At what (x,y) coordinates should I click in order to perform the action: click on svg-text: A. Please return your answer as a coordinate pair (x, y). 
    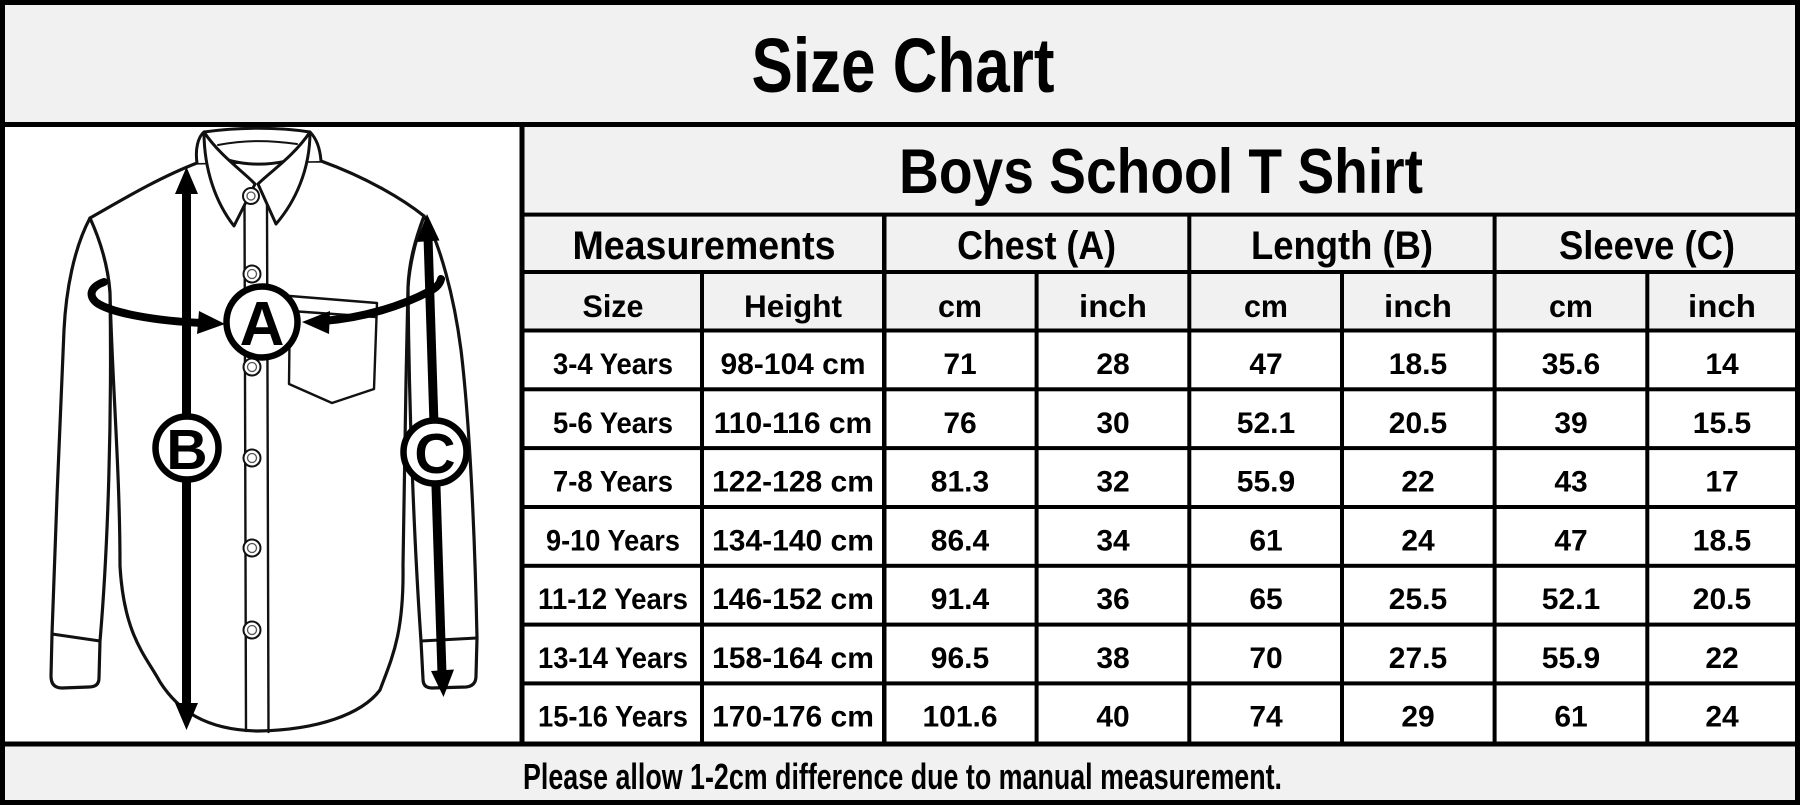
    Looking at the image, I should click on (262, 324).